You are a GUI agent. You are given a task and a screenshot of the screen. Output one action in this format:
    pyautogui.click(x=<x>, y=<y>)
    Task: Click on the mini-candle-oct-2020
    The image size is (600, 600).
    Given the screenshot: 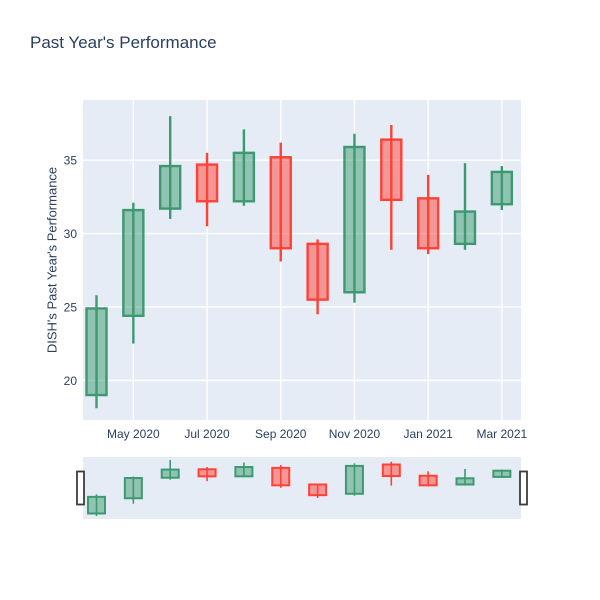 What is the action you would take?
    pyautogui.click(x=318, y=490)
    